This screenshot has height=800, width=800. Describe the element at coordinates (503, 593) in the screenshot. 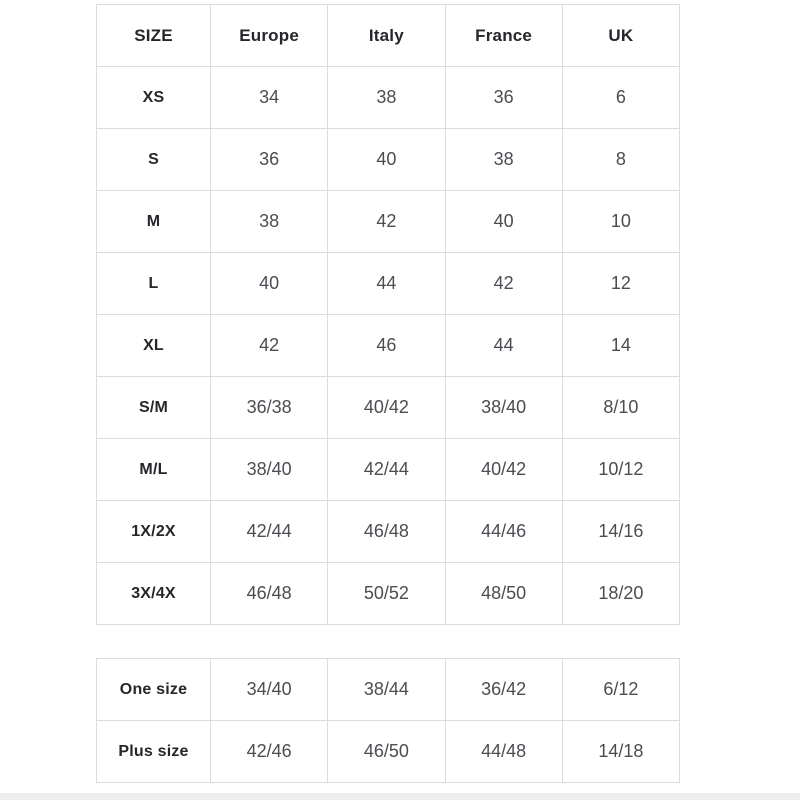

I see `size-value-cell: 48/50` at that location.